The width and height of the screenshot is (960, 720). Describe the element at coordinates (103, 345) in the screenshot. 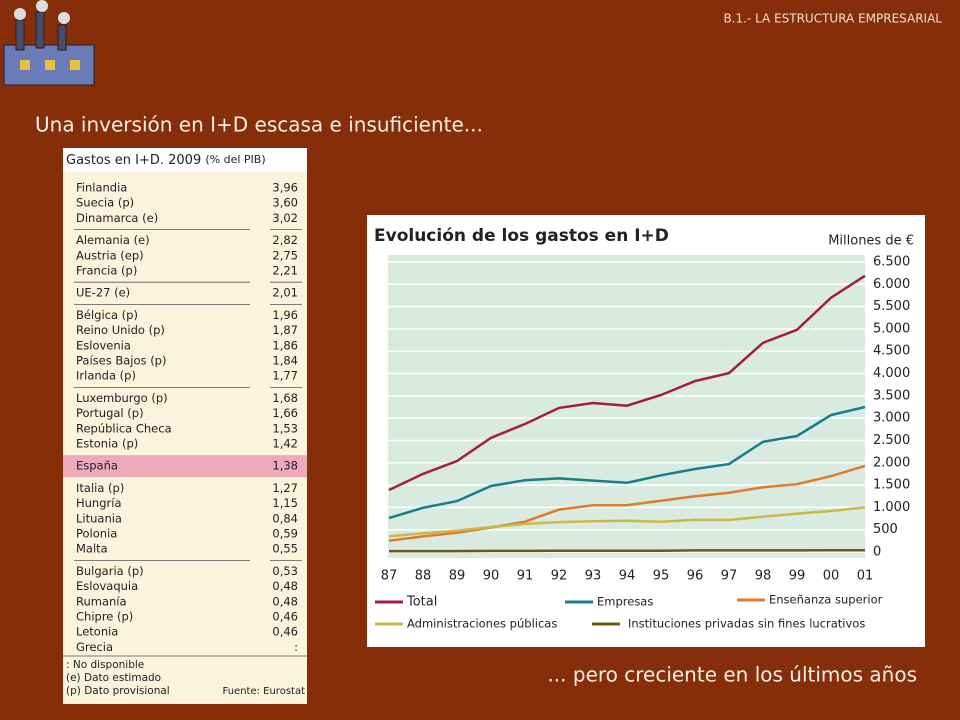

I see `country-name: Eslovenia` at that location.